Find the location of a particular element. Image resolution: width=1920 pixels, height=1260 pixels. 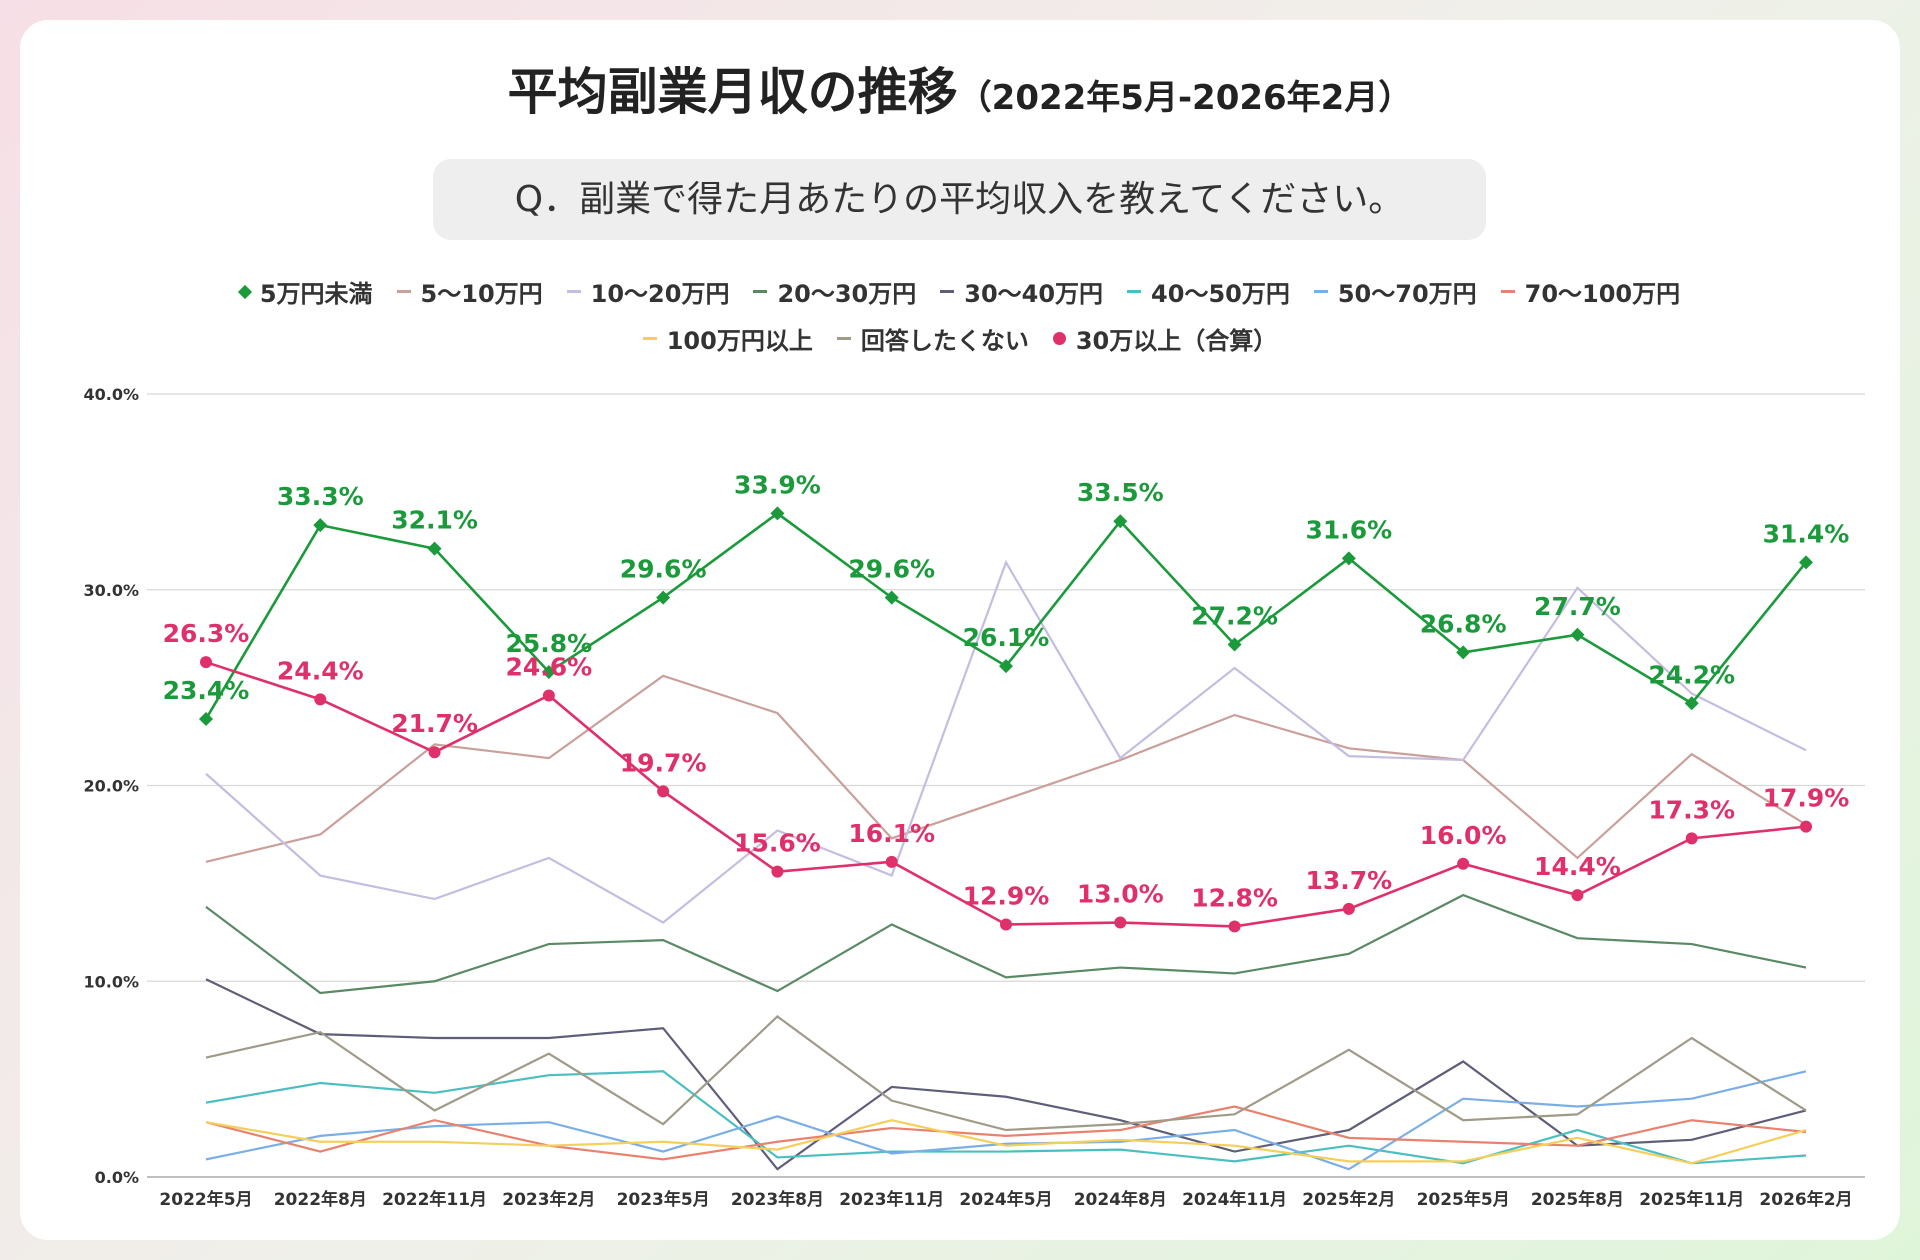

x-tick-label: 2022年11月 is located at coordinates (434, 1199).